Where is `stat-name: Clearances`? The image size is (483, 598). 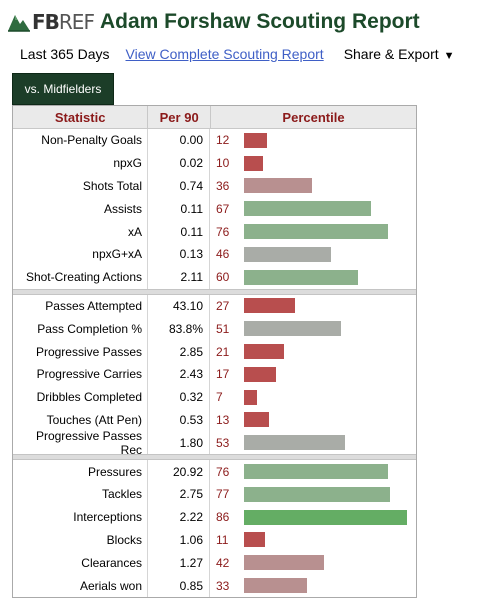
stat-name: Clearances is located at coordinates (80, 563).